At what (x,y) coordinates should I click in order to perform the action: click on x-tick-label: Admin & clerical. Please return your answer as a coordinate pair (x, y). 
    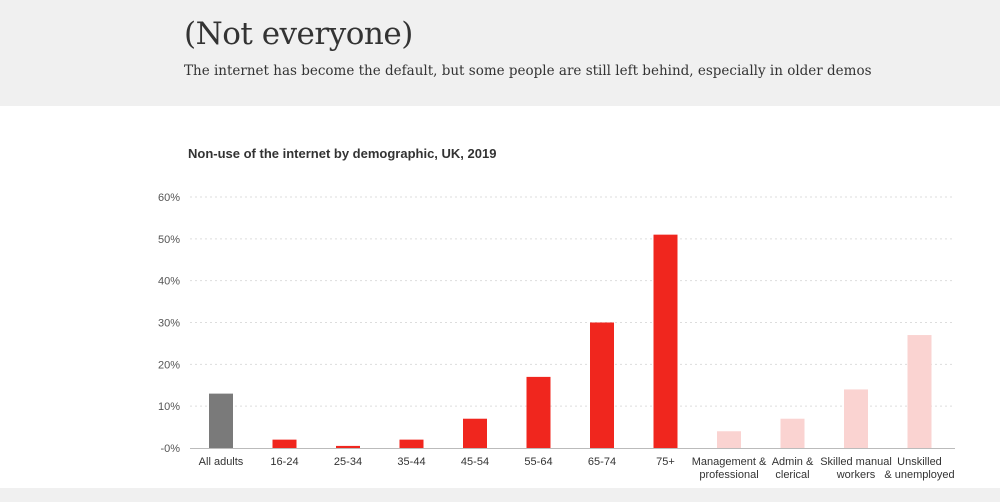
    Looking at the image, I should click on (793, 468).